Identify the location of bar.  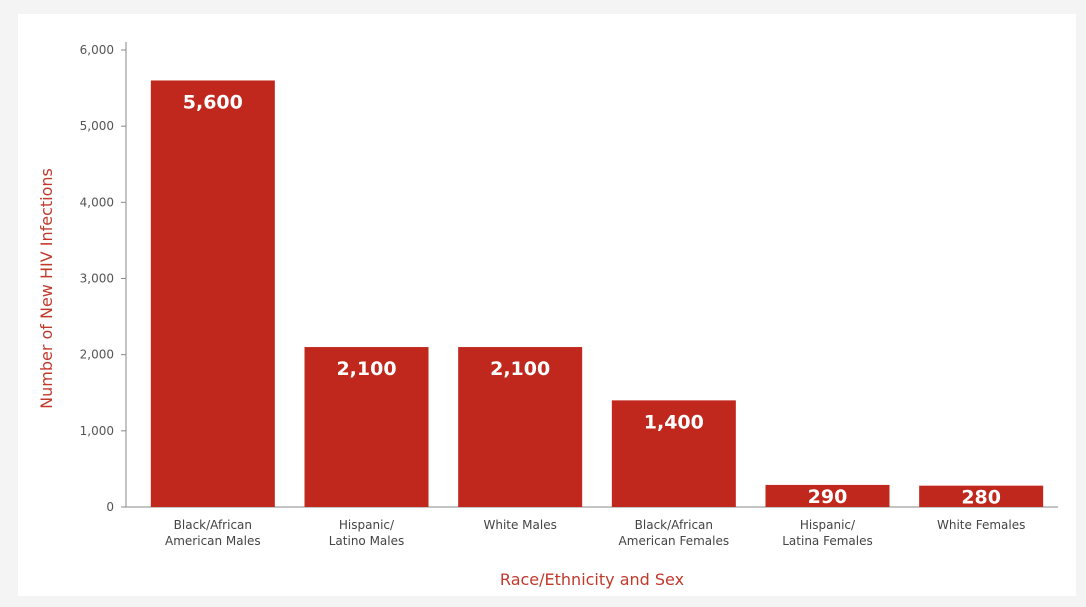
(213, 293).